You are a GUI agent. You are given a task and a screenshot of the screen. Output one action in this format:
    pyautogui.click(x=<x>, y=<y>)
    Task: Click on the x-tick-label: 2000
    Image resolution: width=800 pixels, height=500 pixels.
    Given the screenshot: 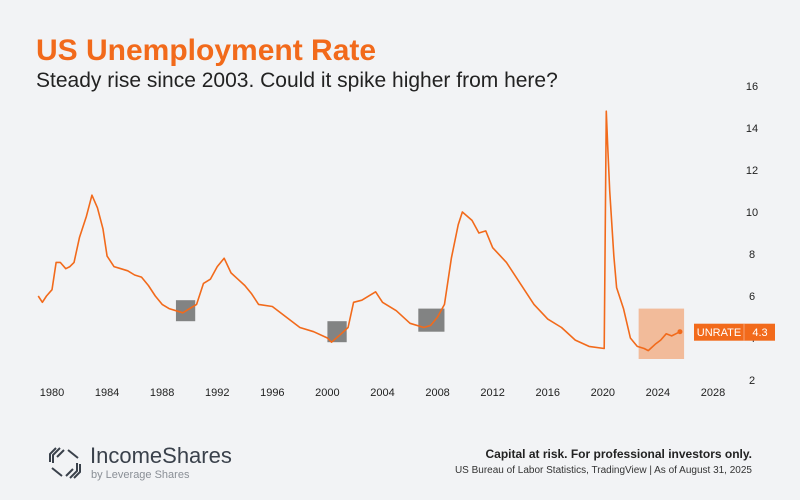 What is the action you would take?
    pyautogui.click(x=327, y=393)
    